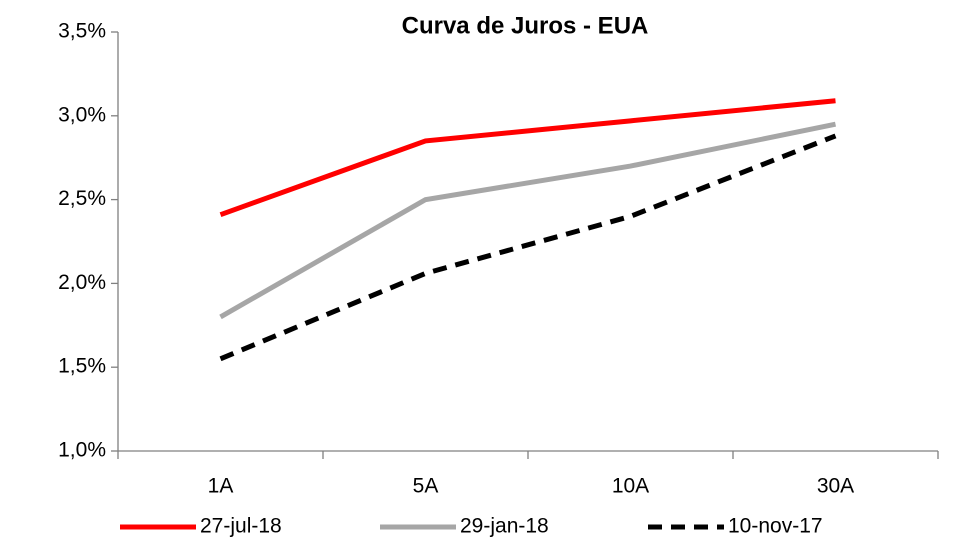 Image resolution: width=966 pixels, height=547 pixels. Describe the element at coordinates (82, 198) in the screenshot. I see `y-tick-label: 2,5%` at that location.